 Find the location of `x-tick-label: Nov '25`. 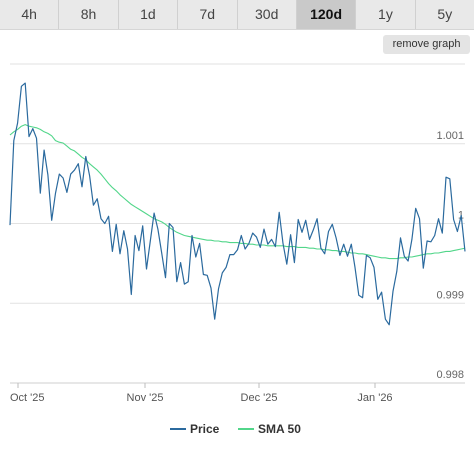

x-tick-label: Nov '25 is located at coordinates (145, 398).